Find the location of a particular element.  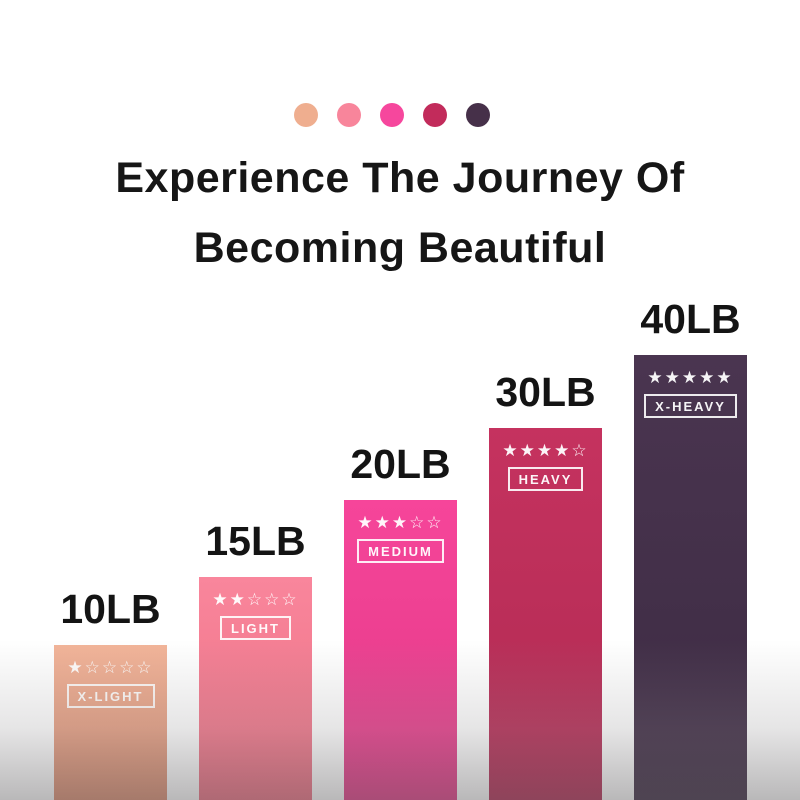

weight-label: 40LB is located at coordinates (690, 319).